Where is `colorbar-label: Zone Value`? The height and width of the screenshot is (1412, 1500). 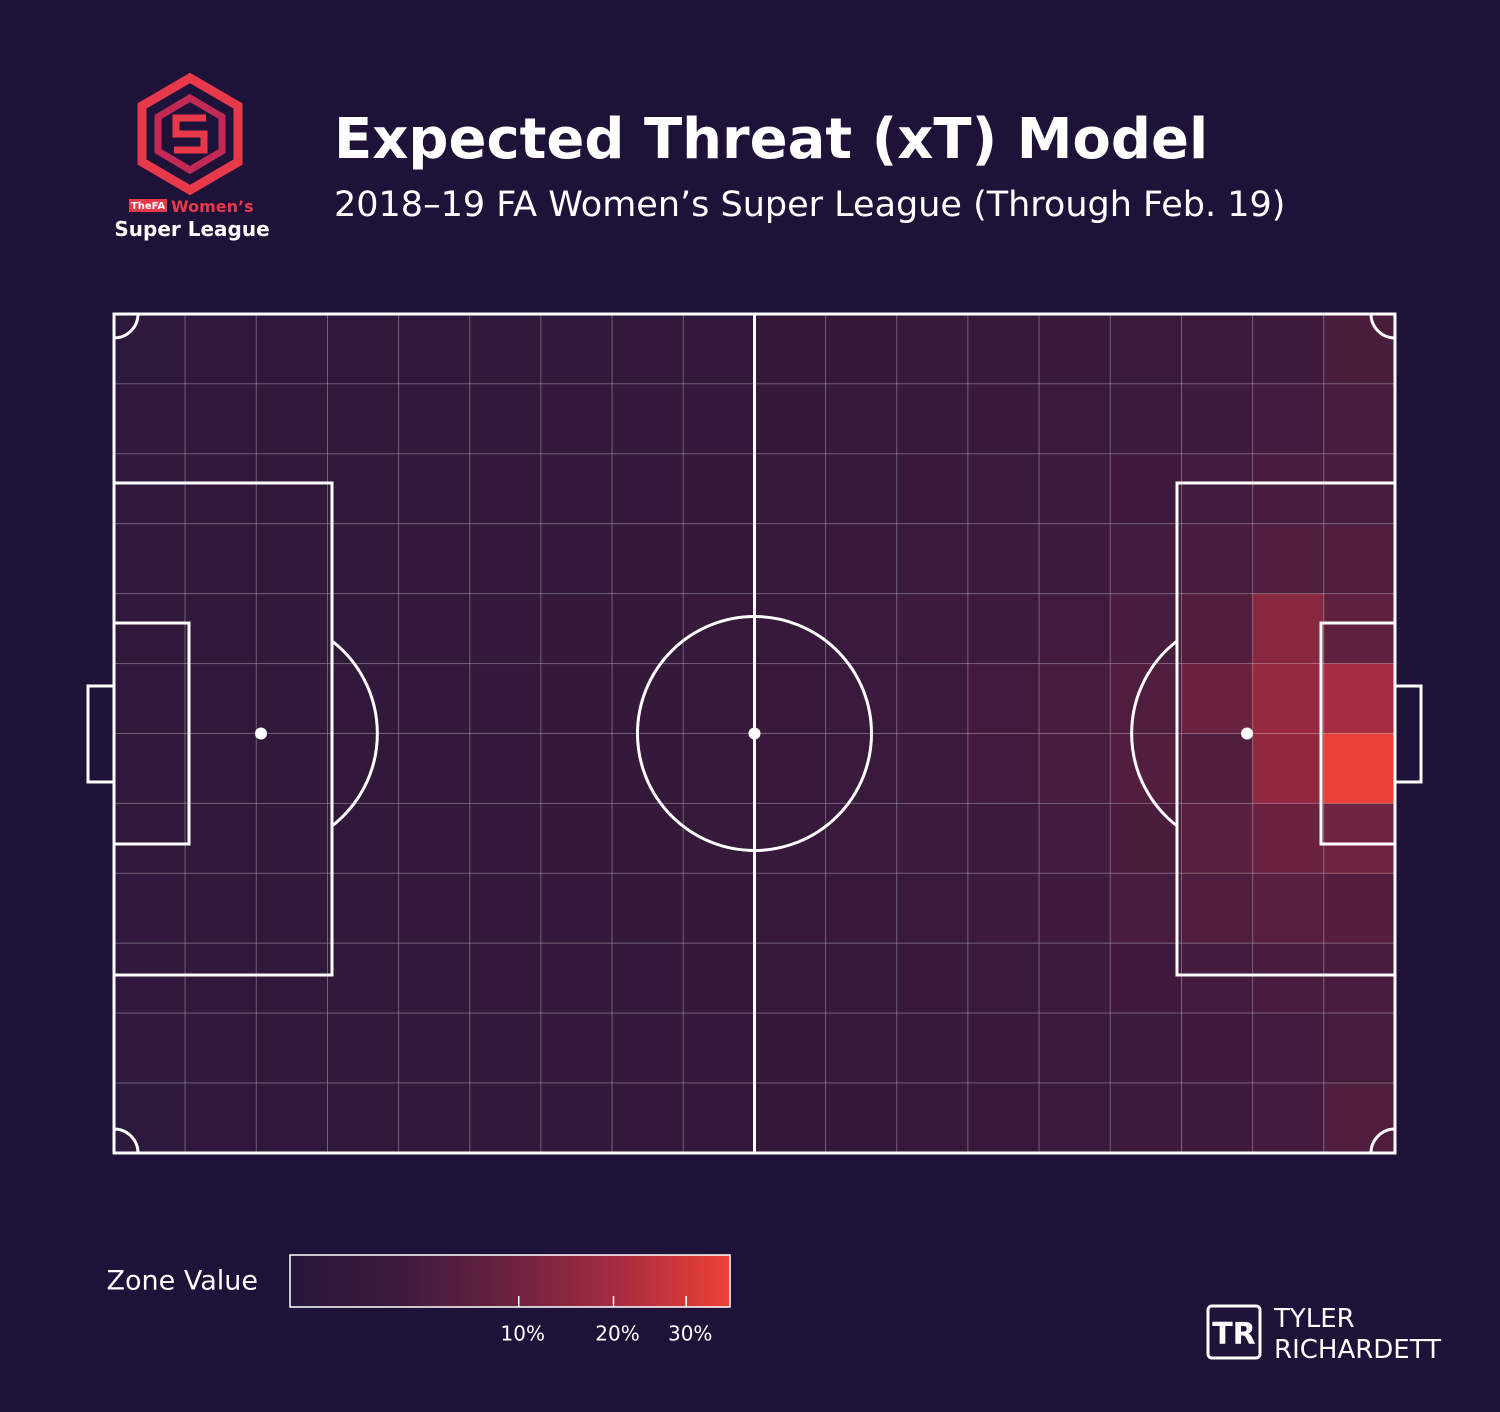 colorbar-label: Zone Value is located at coordinates (182, 1281).